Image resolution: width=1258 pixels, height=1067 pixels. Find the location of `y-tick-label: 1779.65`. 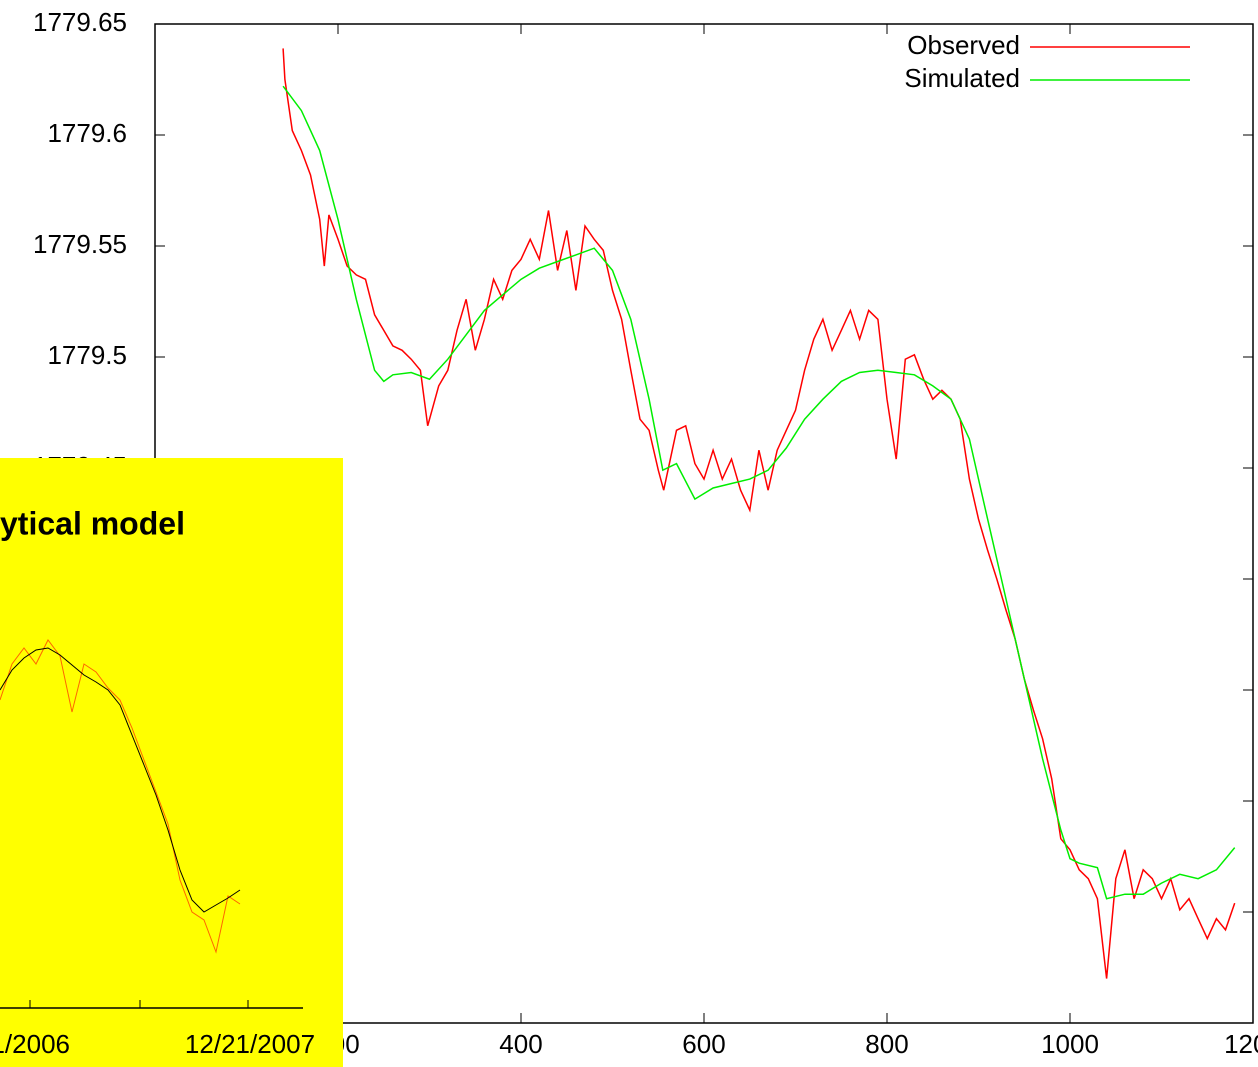

y-tick-label: 1779.65 is located at coordinates (80, 22).